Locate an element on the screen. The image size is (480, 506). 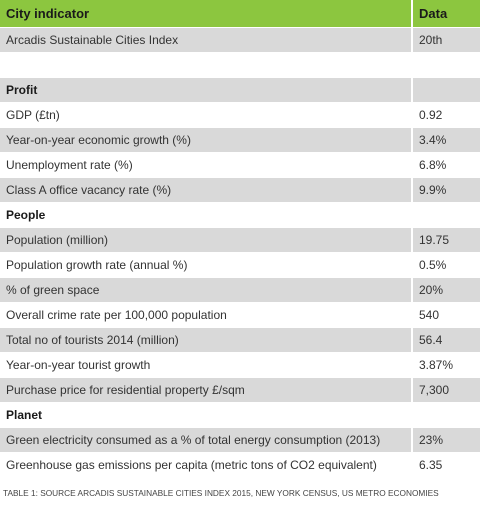
indicator-label: Class A office vacancy rate (%) is located at coordinates (206, 190).